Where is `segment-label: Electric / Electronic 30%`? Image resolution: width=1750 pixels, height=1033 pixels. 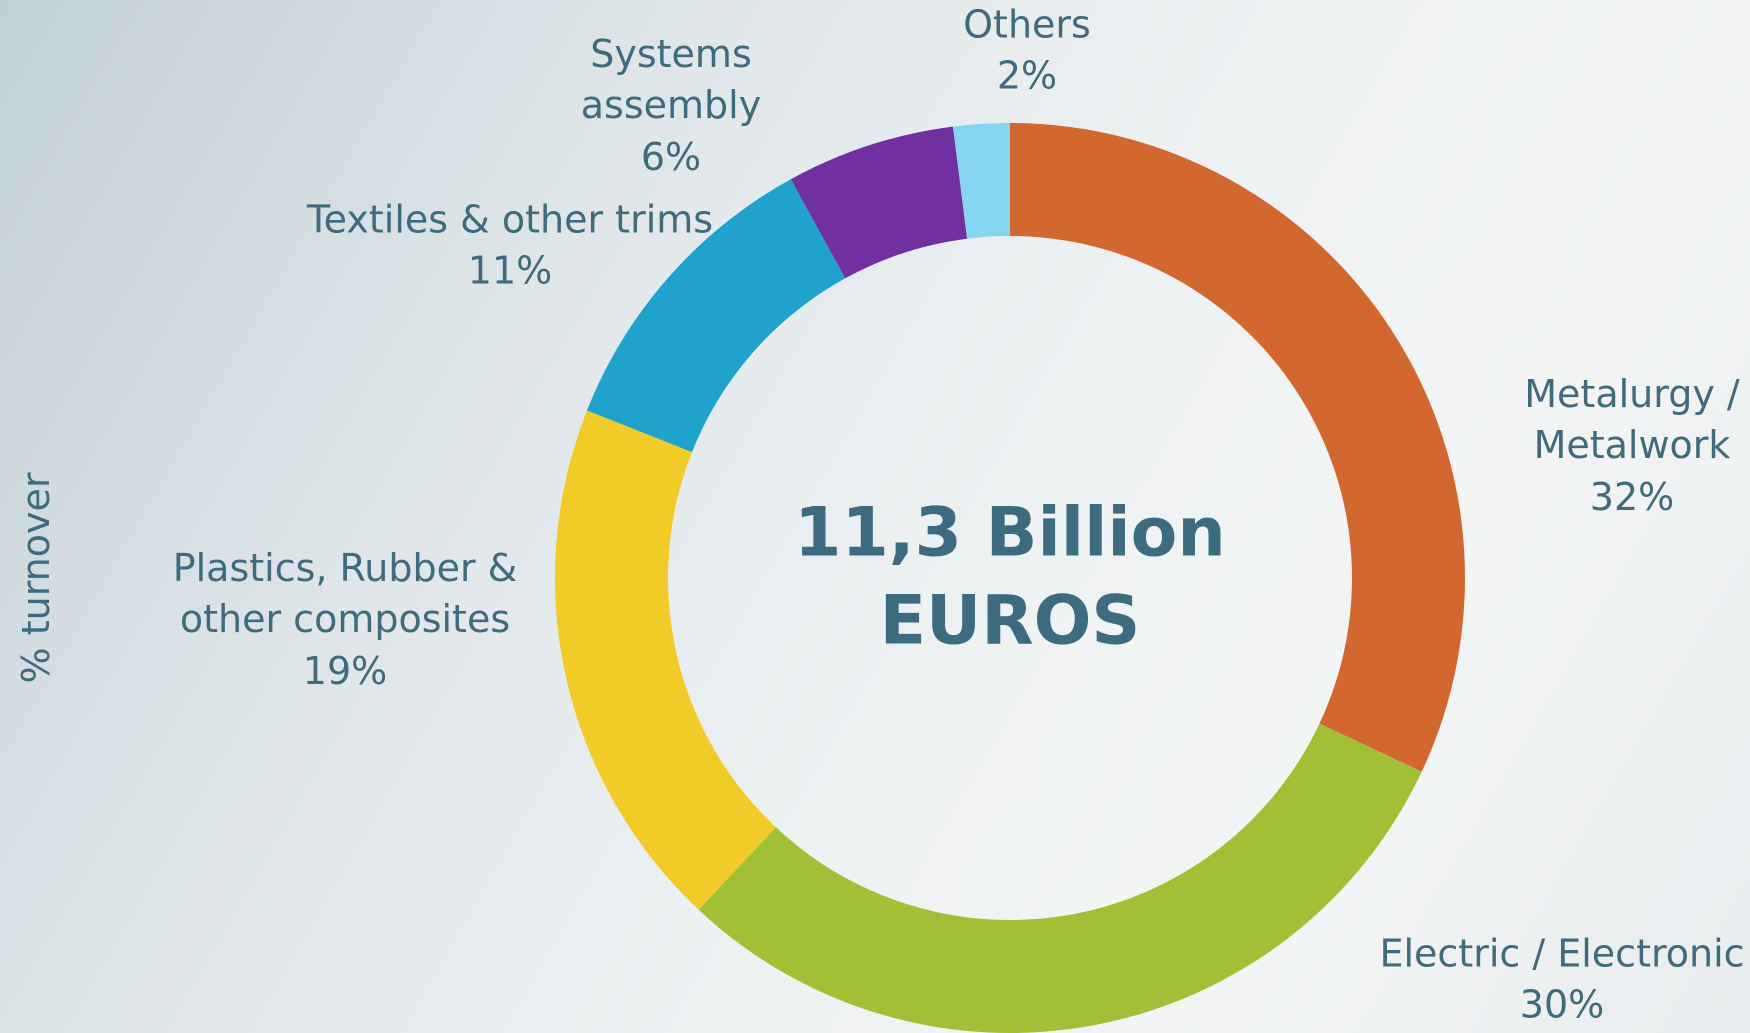 segment-label: Electric / Electronic 30% is located at coordinates (1561, 980).